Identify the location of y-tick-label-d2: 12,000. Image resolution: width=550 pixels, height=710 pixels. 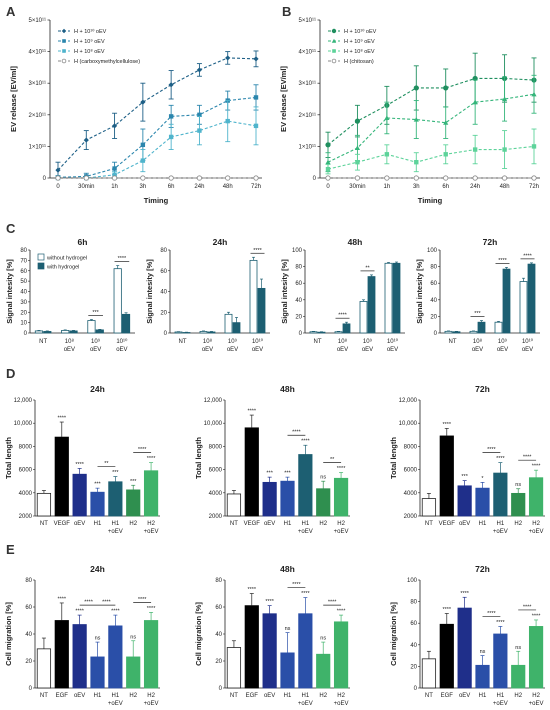
(408, 401).